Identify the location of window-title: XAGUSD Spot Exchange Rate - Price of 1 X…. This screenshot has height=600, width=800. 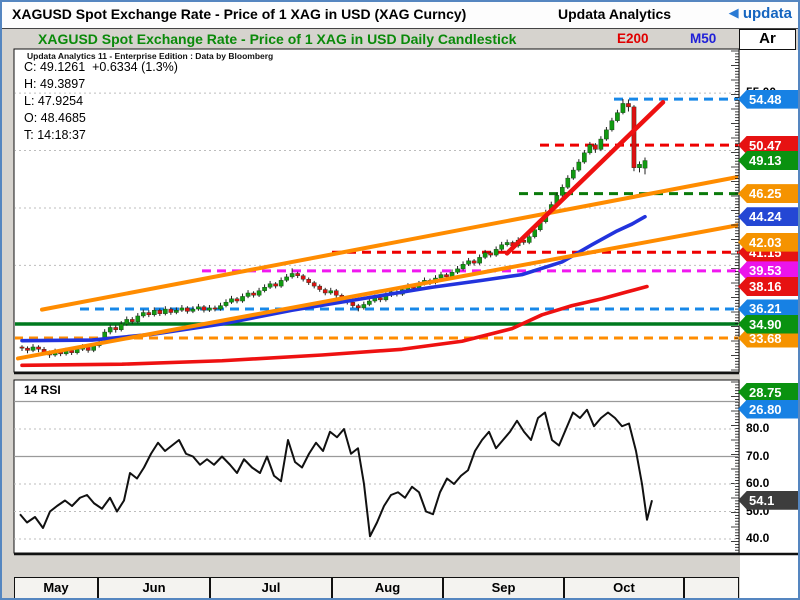
(239, 14).